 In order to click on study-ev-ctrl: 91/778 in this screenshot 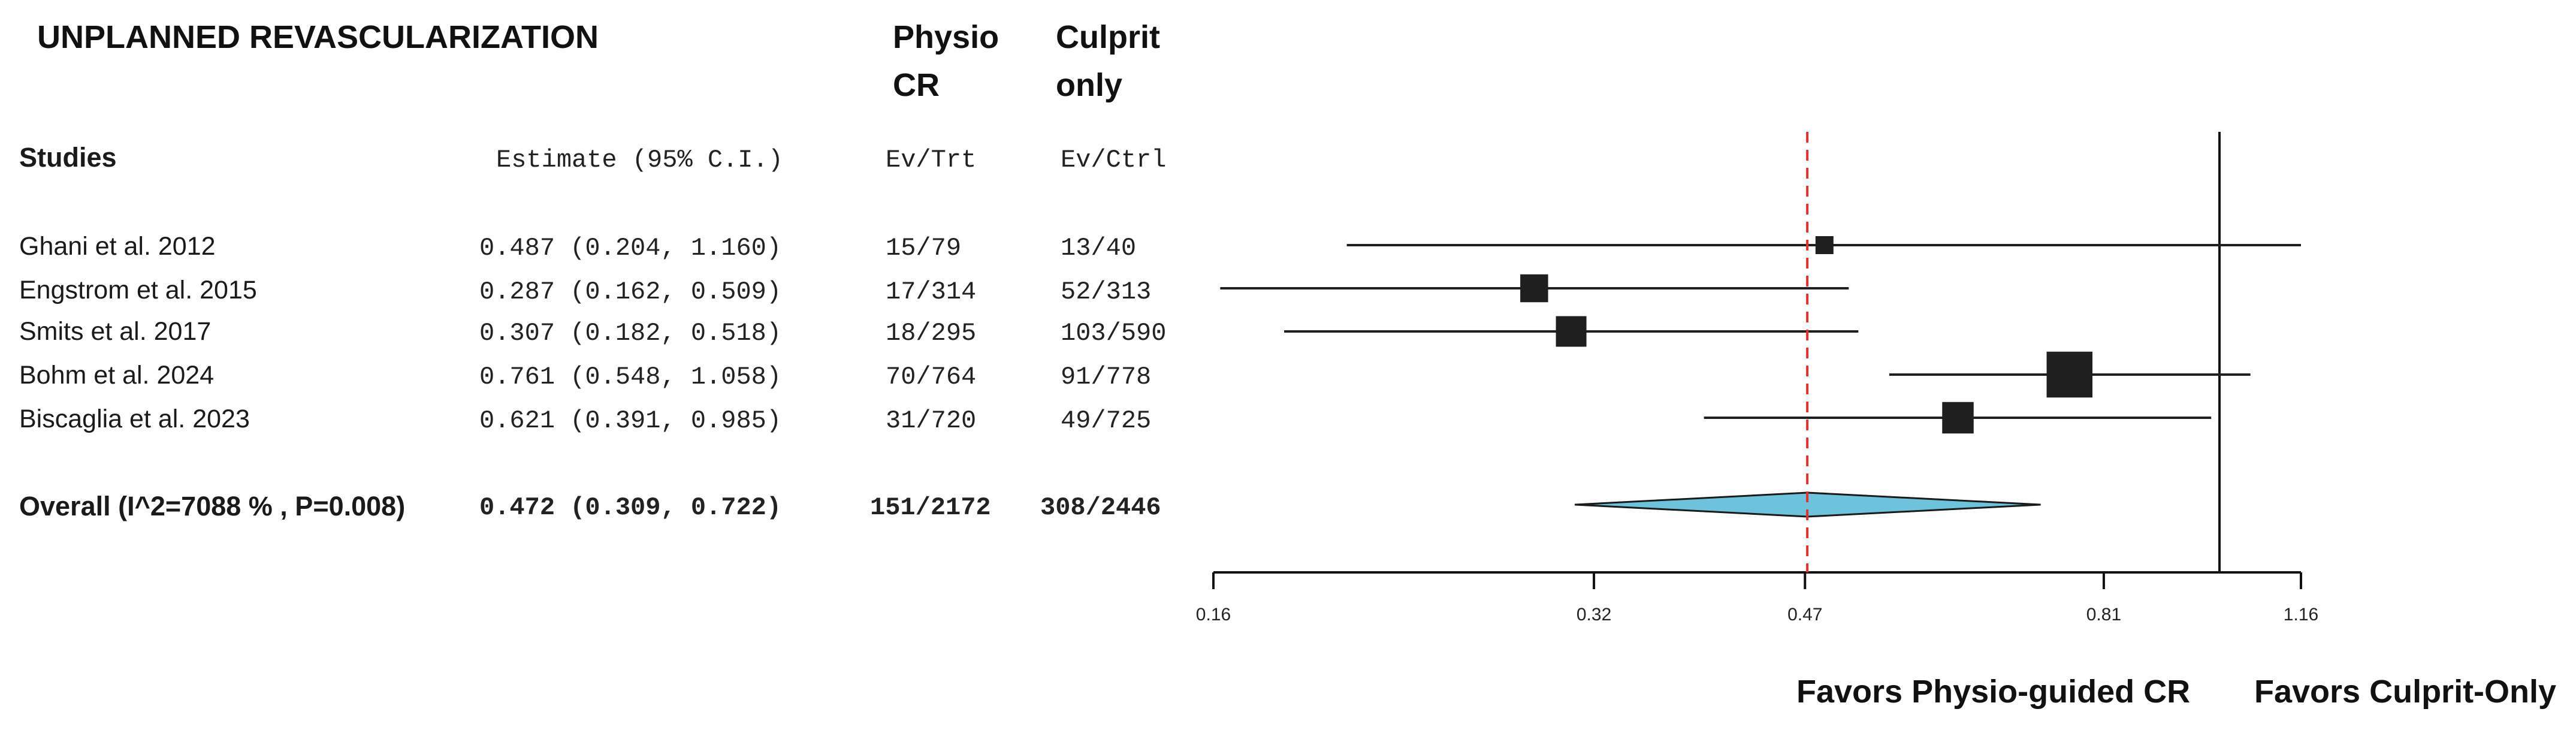, I will do `click(1106, 377)`.